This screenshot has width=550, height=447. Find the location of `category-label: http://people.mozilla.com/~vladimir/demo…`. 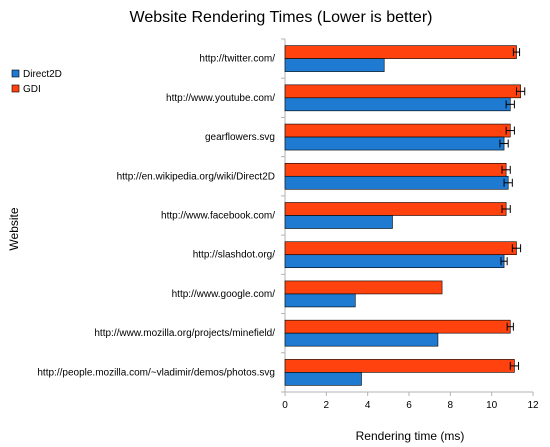

category-label: http://people.mozilla.com/~vladimir/demo… is located at coordinates (156, 372).